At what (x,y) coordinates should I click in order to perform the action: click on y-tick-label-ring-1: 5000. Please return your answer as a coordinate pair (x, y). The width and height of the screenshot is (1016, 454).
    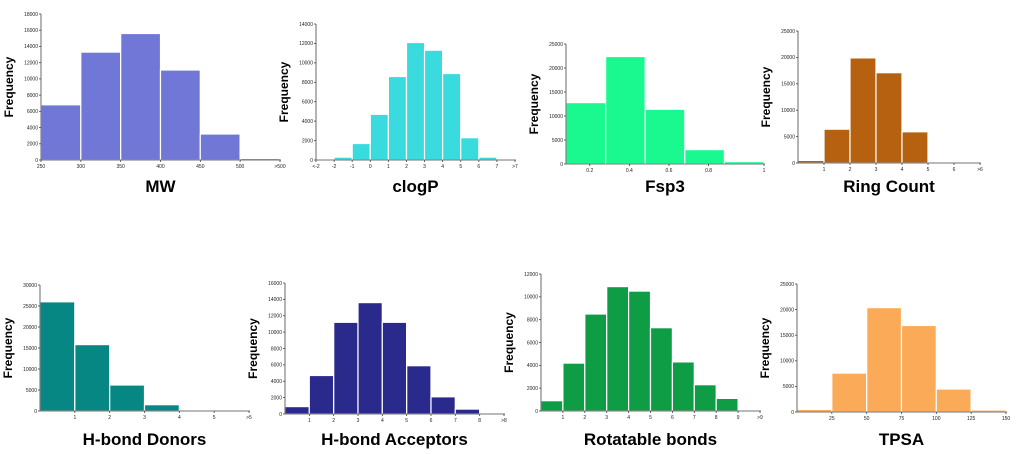
    Looking at the image, I should click on (789, 137).